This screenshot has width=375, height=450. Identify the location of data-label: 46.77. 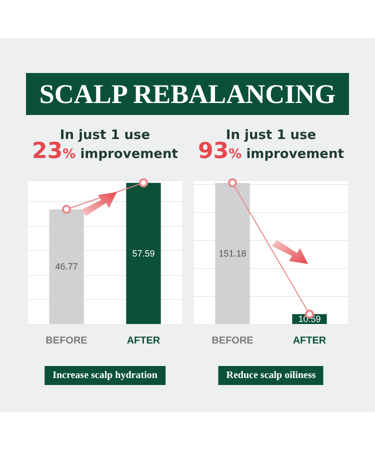
(66, 267).